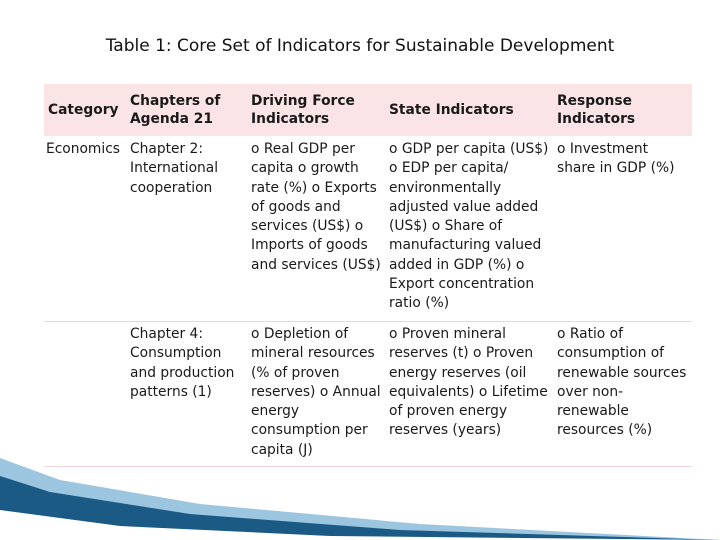  I want to click on swoosh-white-sweep, so click(360, 525).